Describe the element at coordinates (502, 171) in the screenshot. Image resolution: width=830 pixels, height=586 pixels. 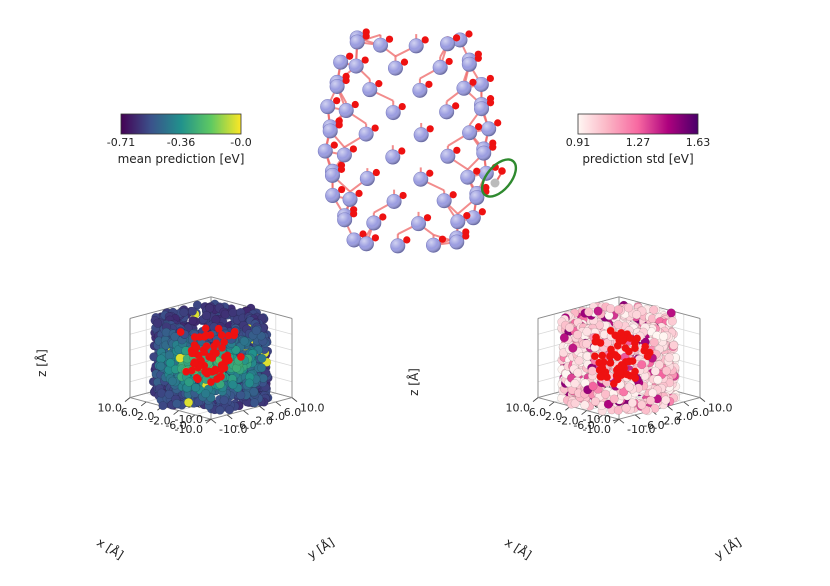
I see `adsorbate-oxygen-atom` at that location.